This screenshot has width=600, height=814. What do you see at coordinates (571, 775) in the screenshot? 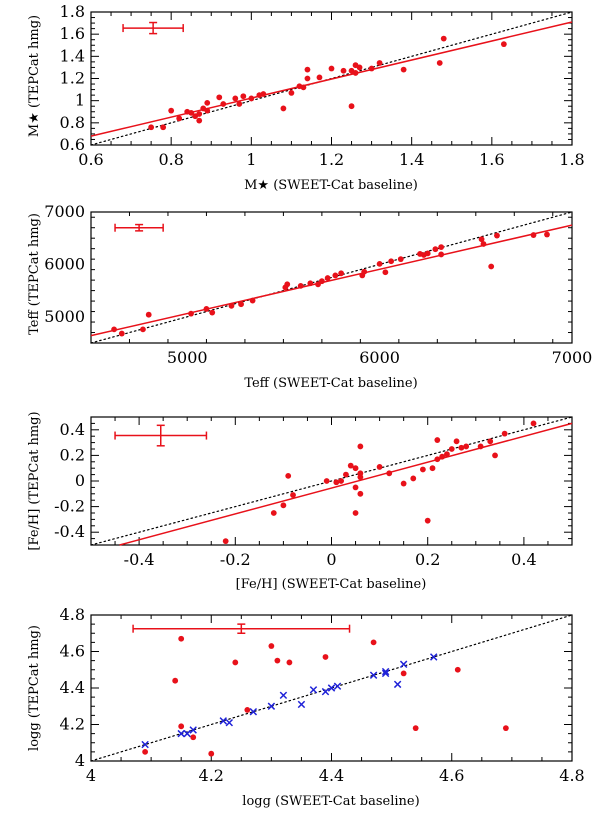
I see `x-tick-label: 4.8` at bounding box center [571, 775].